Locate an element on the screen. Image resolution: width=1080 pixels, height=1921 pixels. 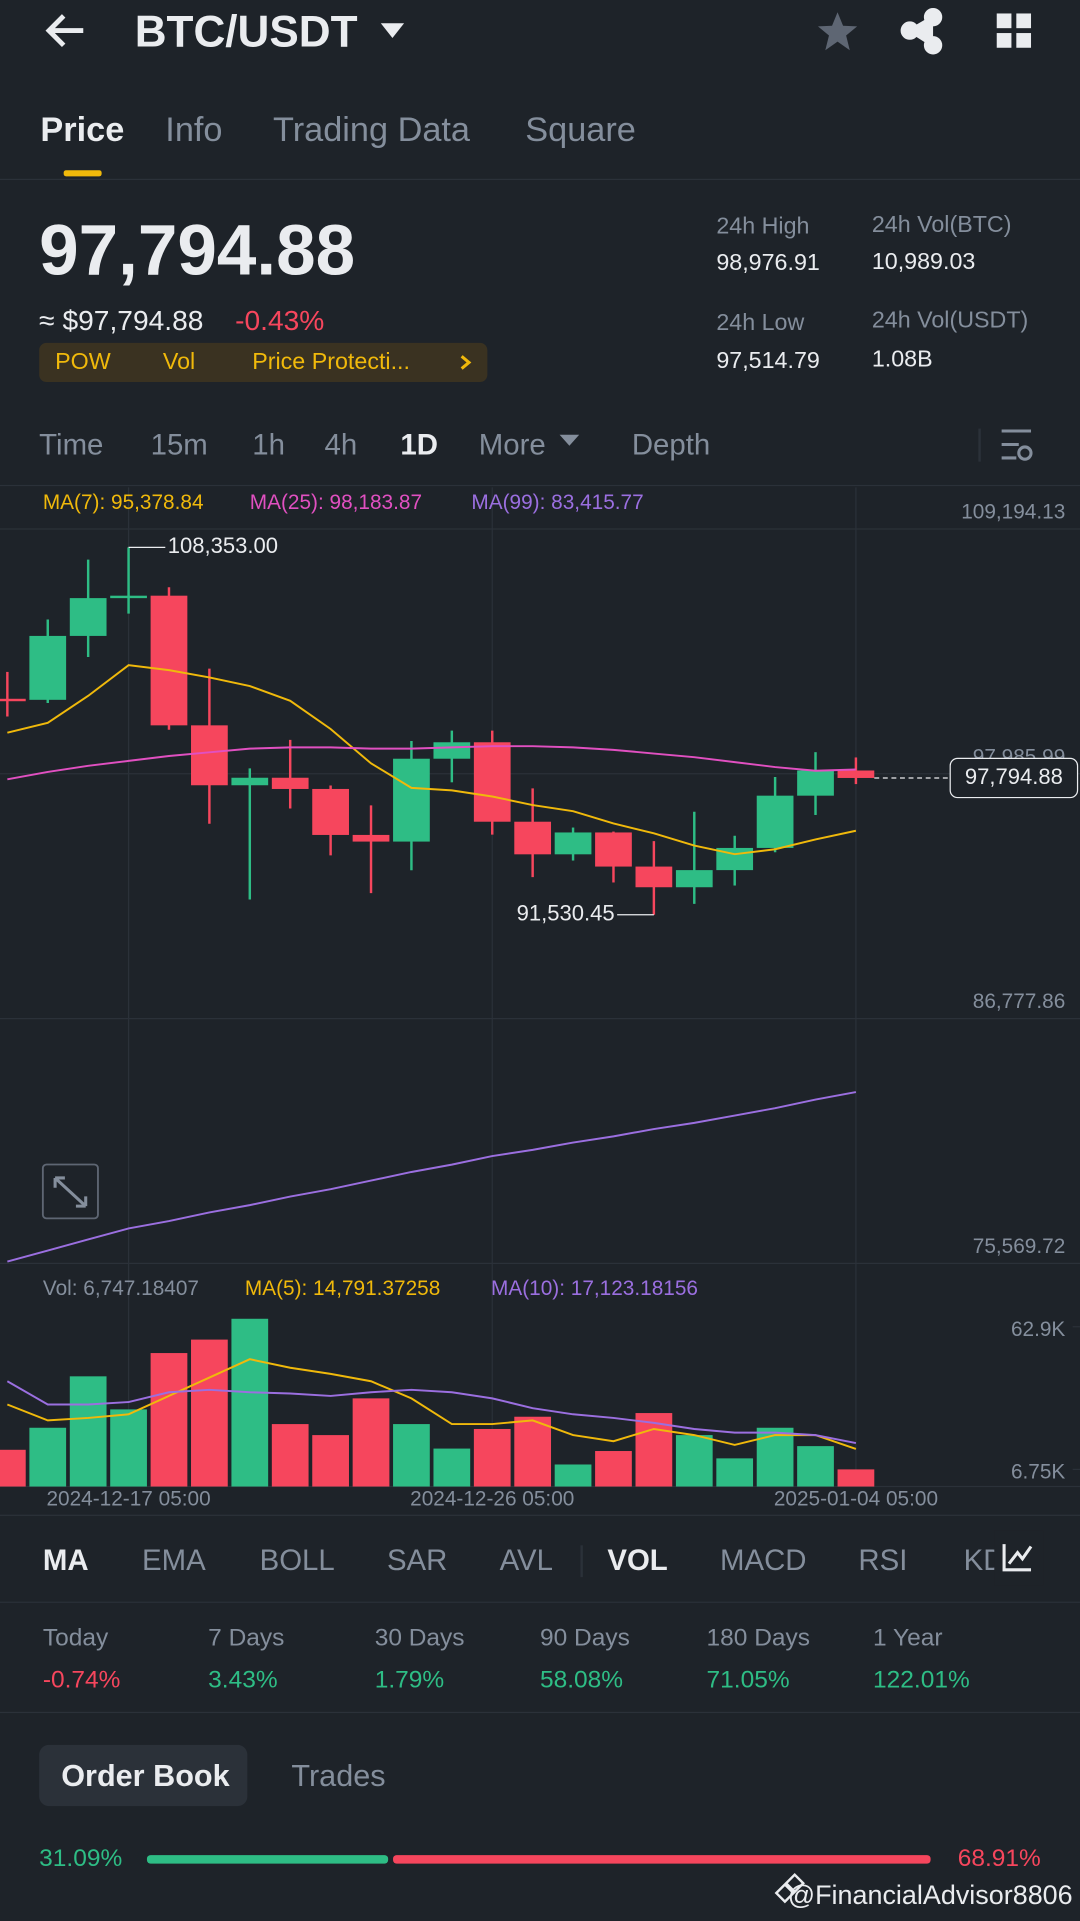
interval: 4h is located at coordinates (341, 445).